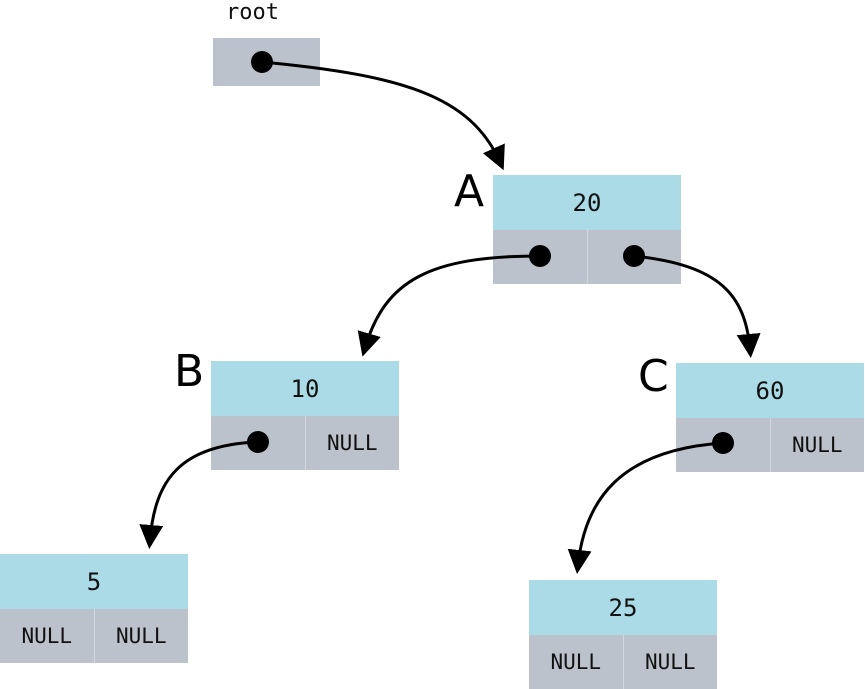 The width and height of the screenshot is (865, 689). Describe the element at coordinates (669, 662) in the screenshot. I see `node-25-right-pointer: NULL` at that location.